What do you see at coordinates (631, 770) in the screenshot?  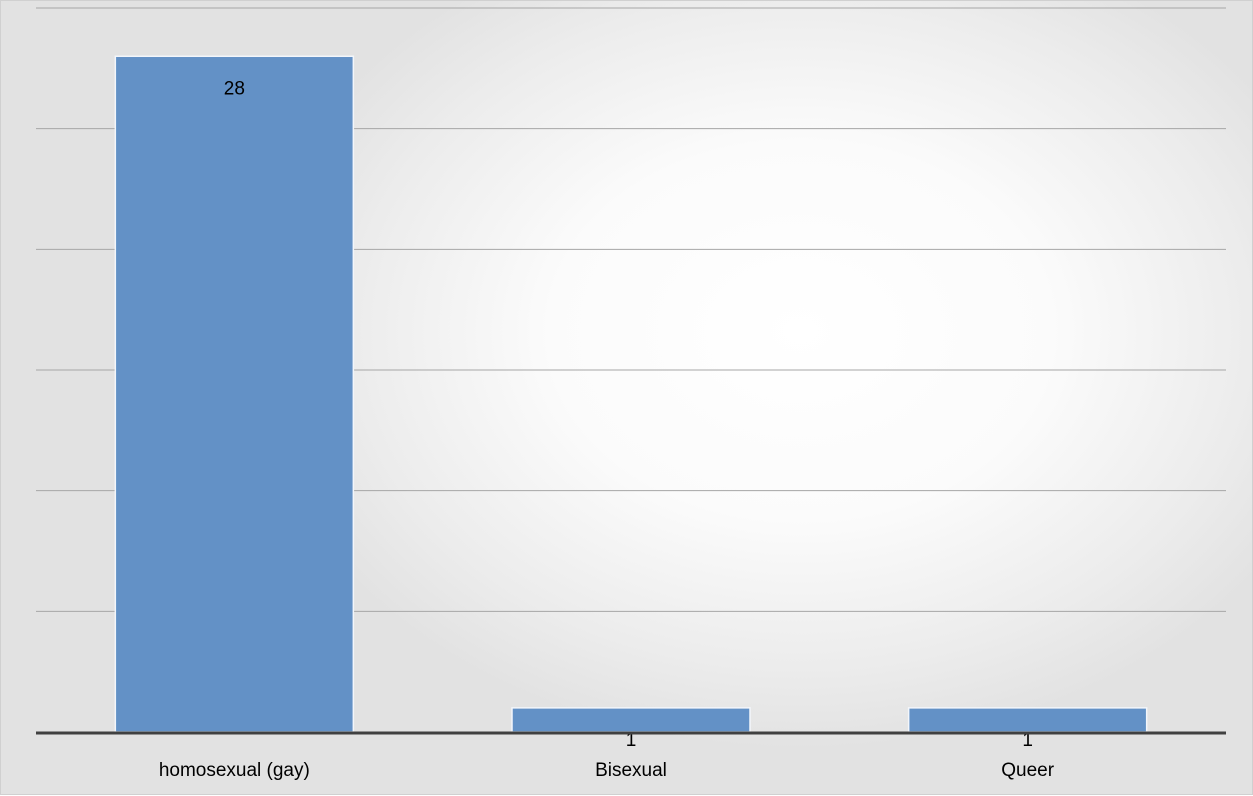 I see `category-label: Bisexual` at bounding box center [631, 770].